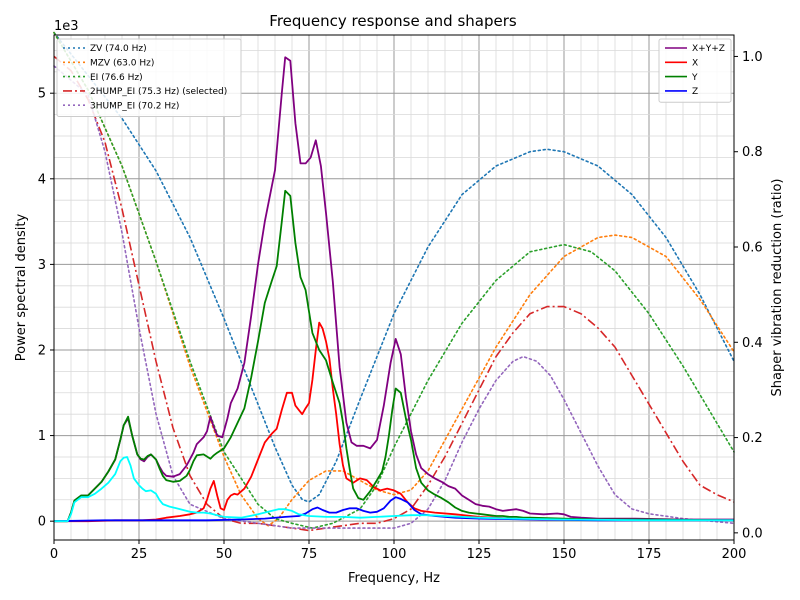 The image size is (800, 600). What do you see at coordinates (21, 287) in the screenshot?
I see `y-axis-label: Power spectral density` at bounding box center [21, 287].